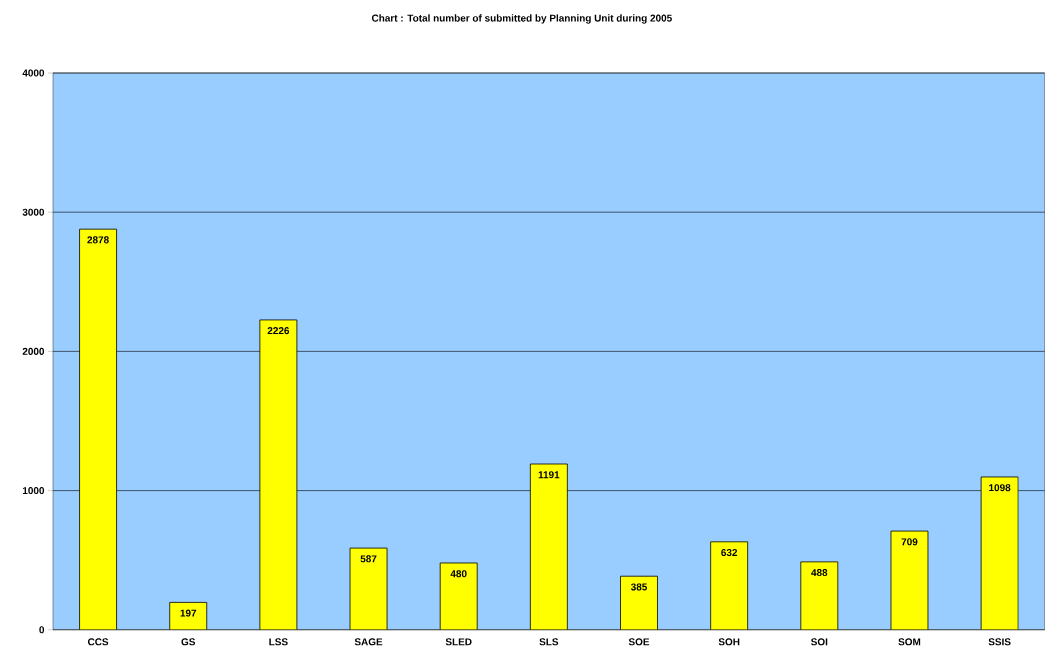 This screenshot has width=1045, height=660. I want to click on x-tick-label: SLS, so click(549, 642).